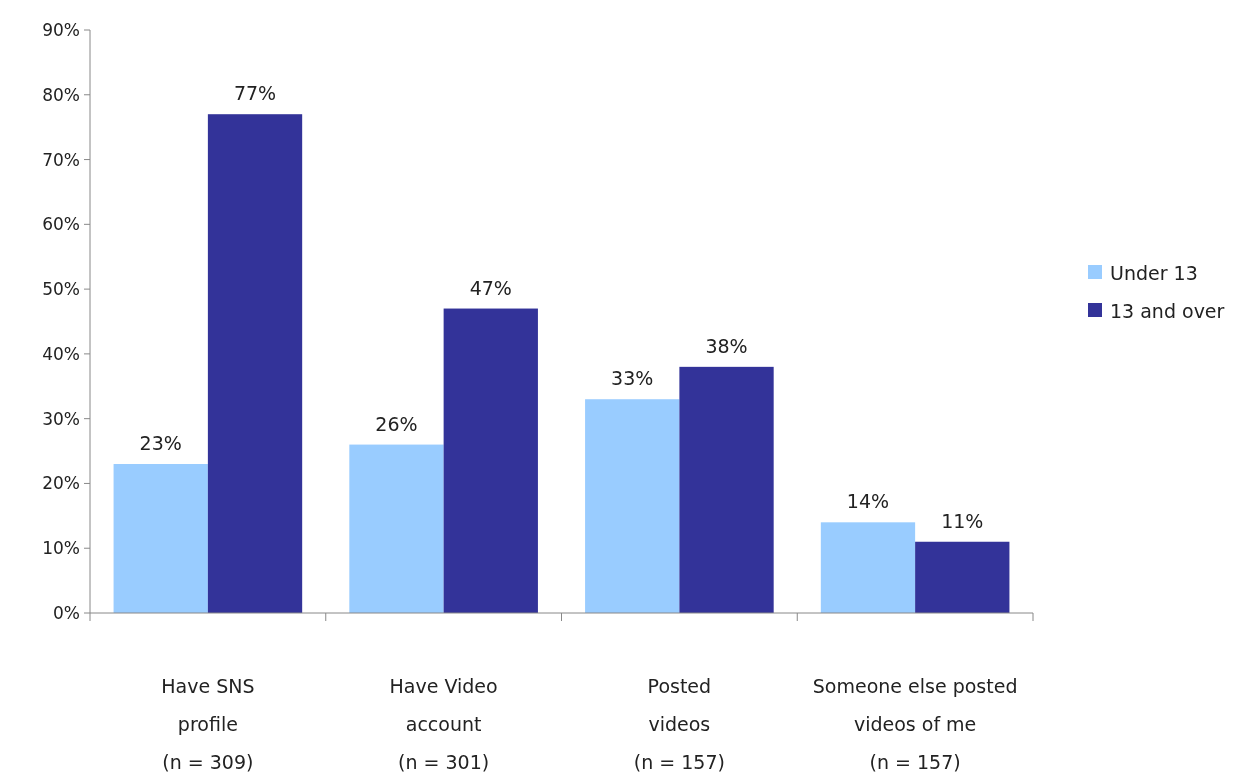  Describe the element at coordinates (61, 483) in the screenshot. I see `y-tick-label: 20%` at that location.